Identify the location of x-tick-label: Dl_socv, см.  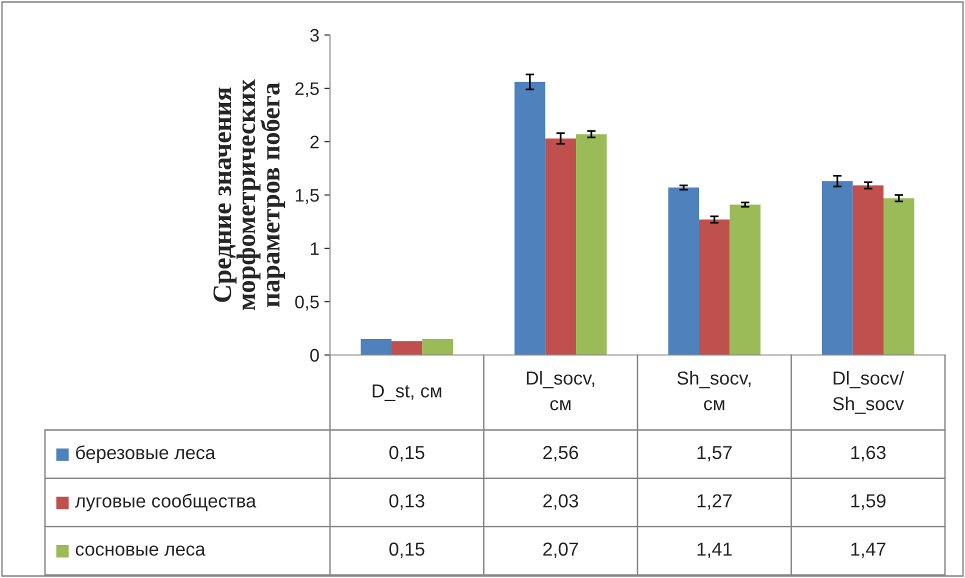
(560, 390).